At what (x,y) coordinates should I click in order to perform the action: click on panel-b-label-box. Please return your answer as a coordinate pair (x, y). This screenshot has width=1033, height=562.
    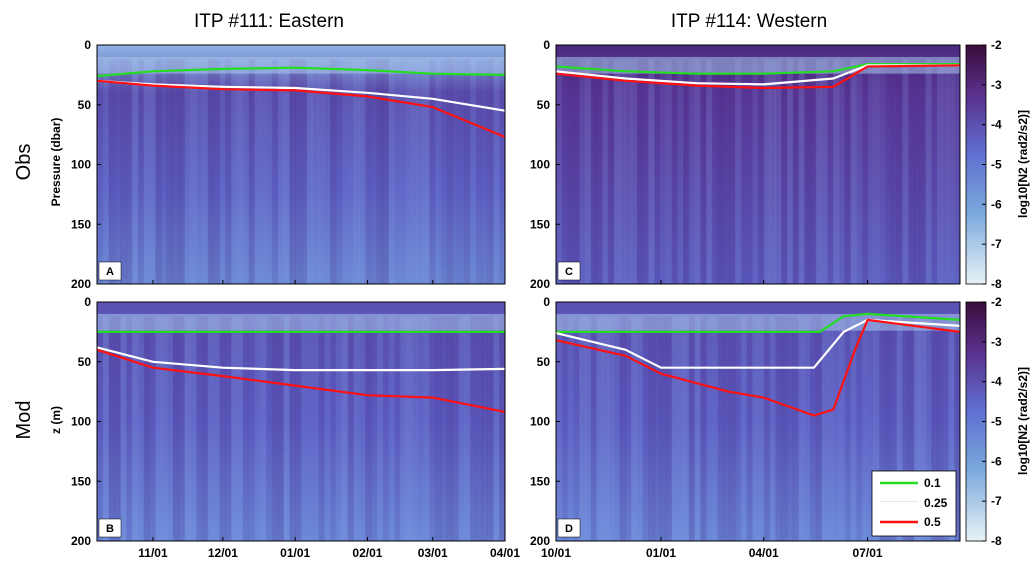
    Looking at the image, I should click on (110, 528).